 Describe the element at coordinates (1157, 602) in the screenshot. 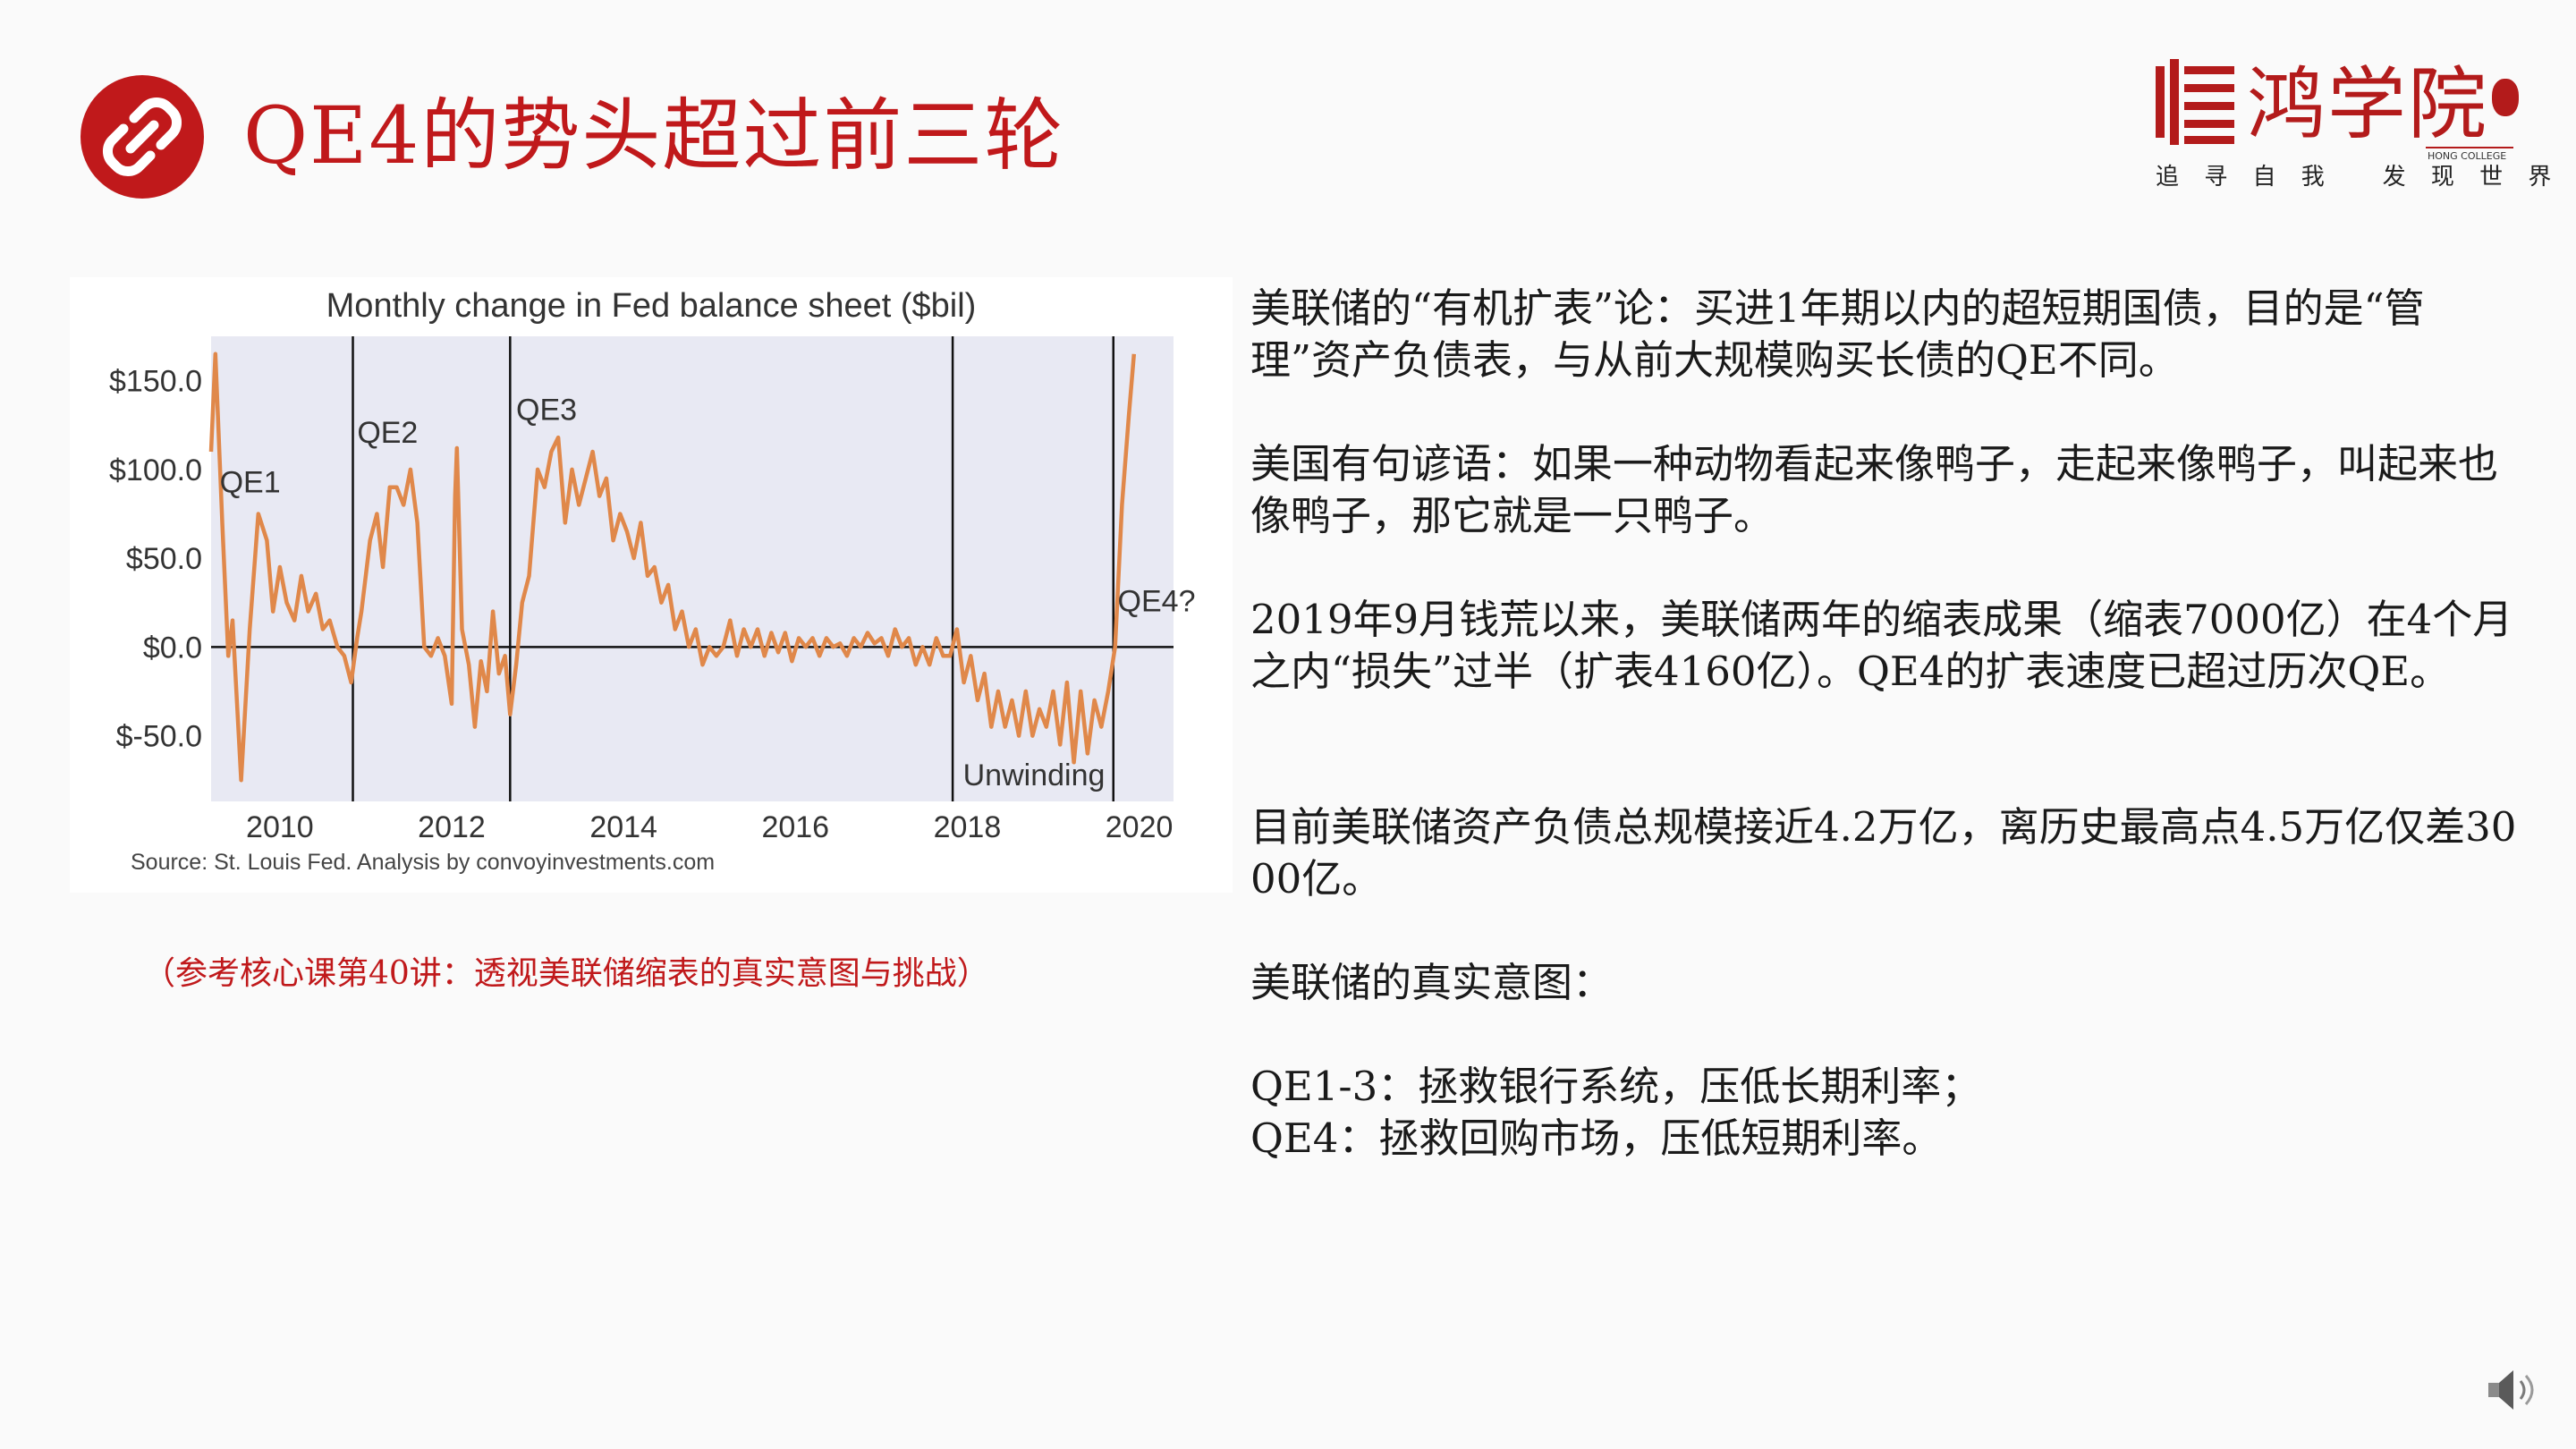

I see `annotation-qe4: QE4?` at that location.